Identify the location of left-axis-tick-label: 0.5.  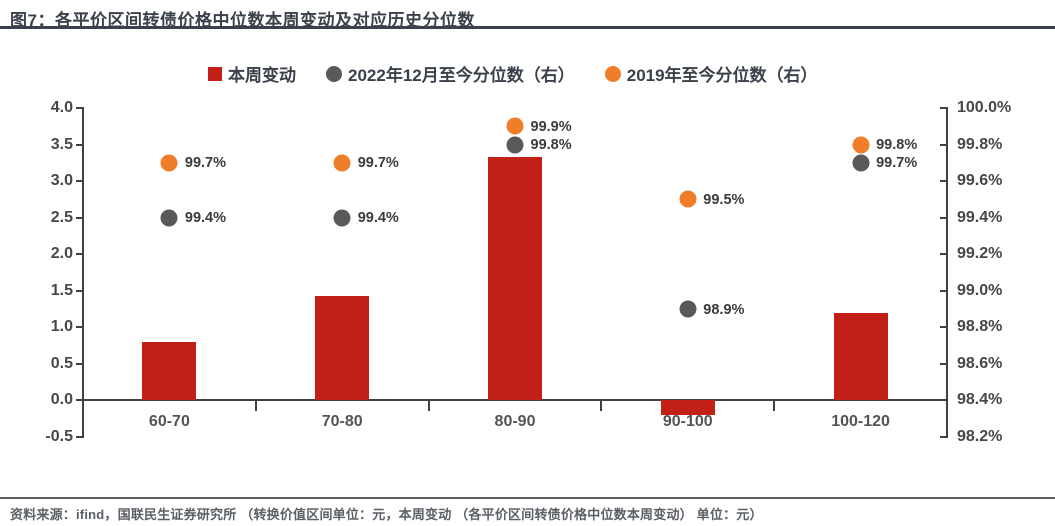
(61, 363).